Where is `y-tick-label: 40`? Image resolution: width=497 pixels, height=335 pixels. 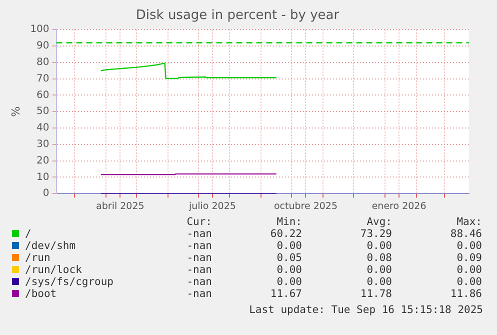 y-tick-label: 40 is located at coordinates (43, 128).